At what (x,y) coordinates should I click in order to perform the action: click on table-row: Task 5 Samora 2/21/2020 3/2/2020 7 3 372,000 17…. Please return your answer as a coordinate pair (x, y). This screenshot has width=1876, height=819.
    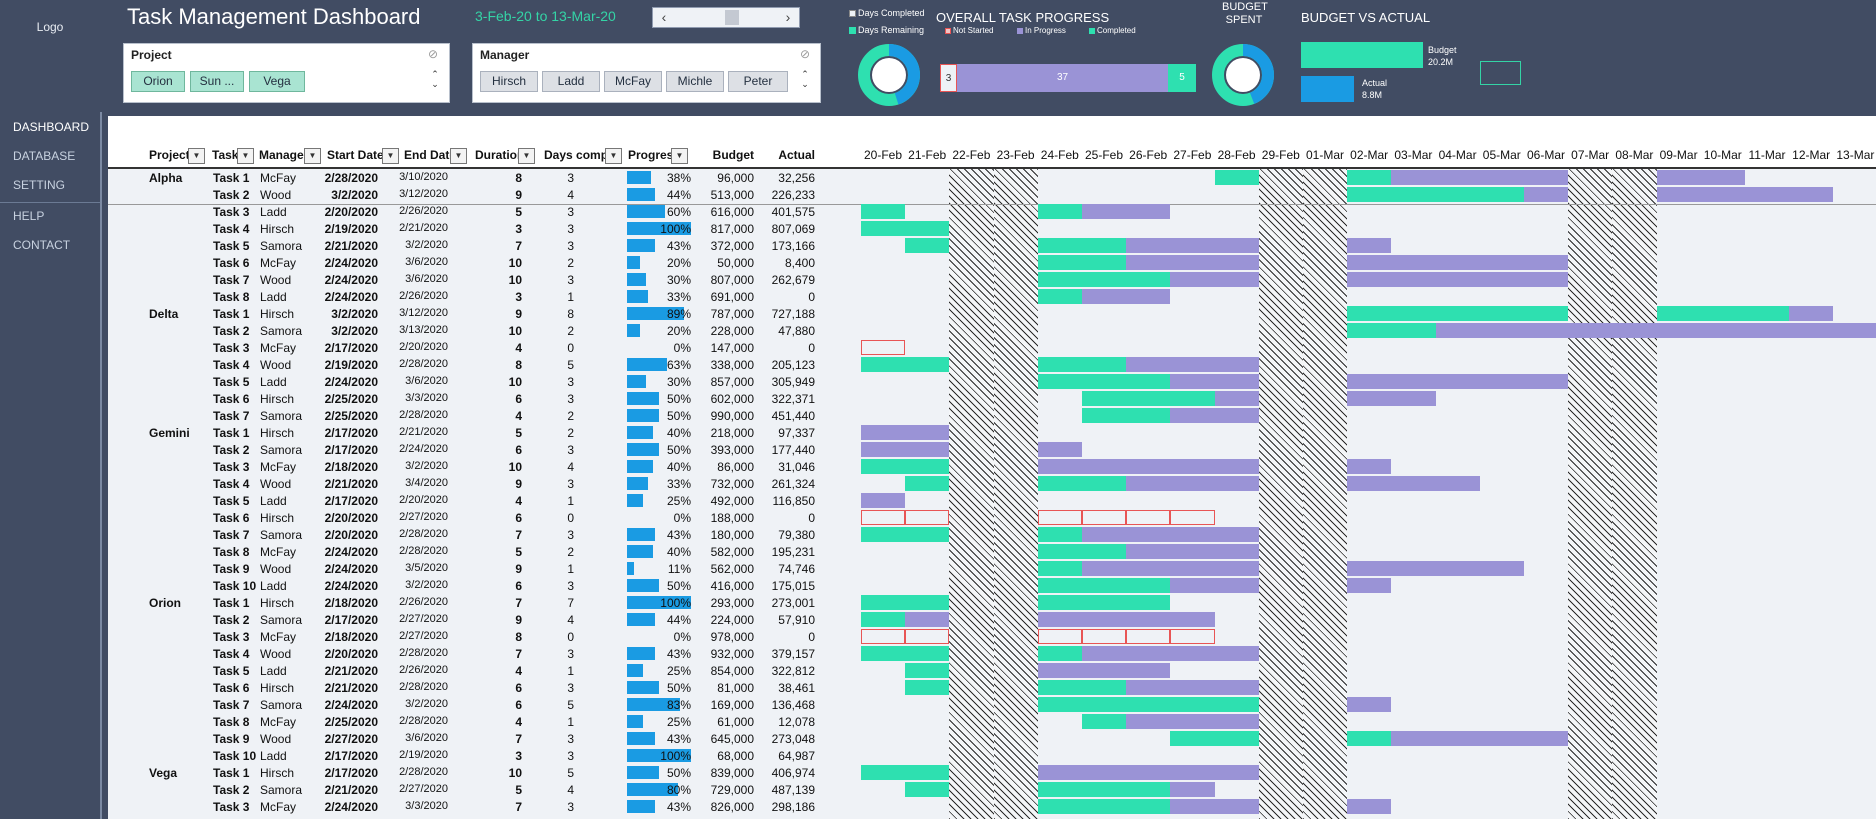
    Looking at the image, I should click on (992, 245).